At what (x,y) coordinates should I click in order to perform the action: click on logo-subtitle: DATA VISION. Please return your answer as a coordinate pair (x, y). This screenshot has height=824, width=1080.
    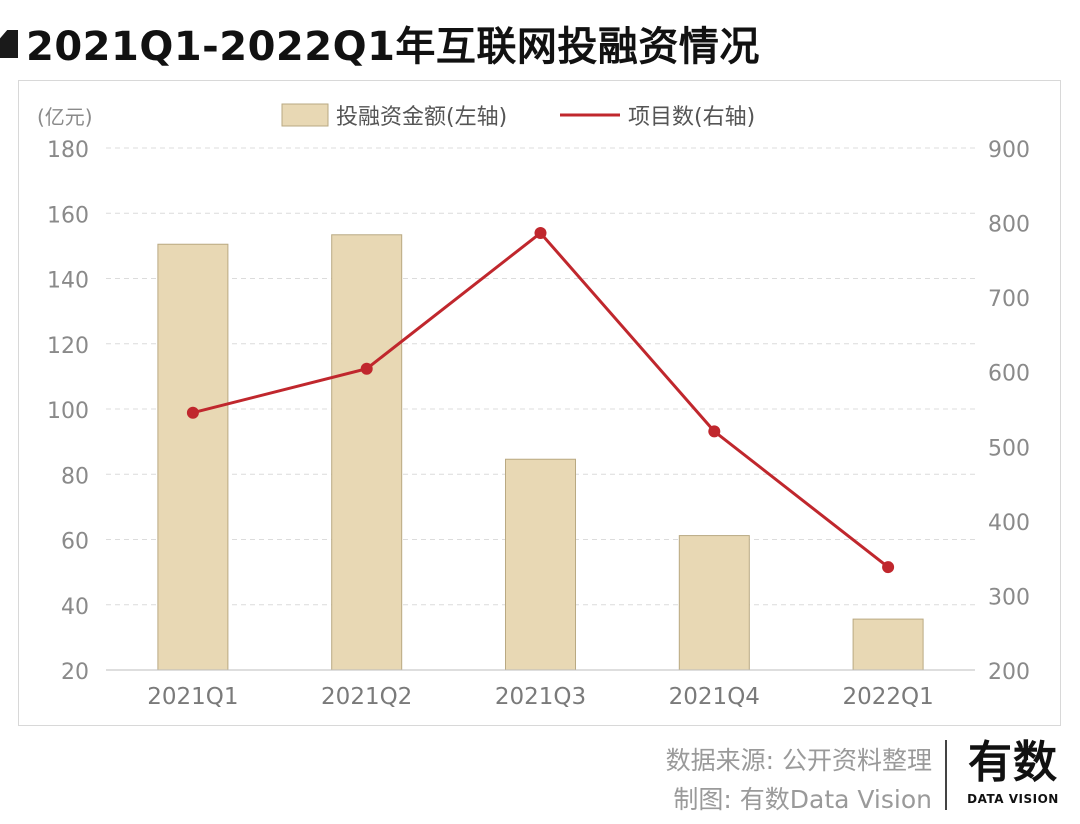
    Looking at the image, I should click on (1013, 799).